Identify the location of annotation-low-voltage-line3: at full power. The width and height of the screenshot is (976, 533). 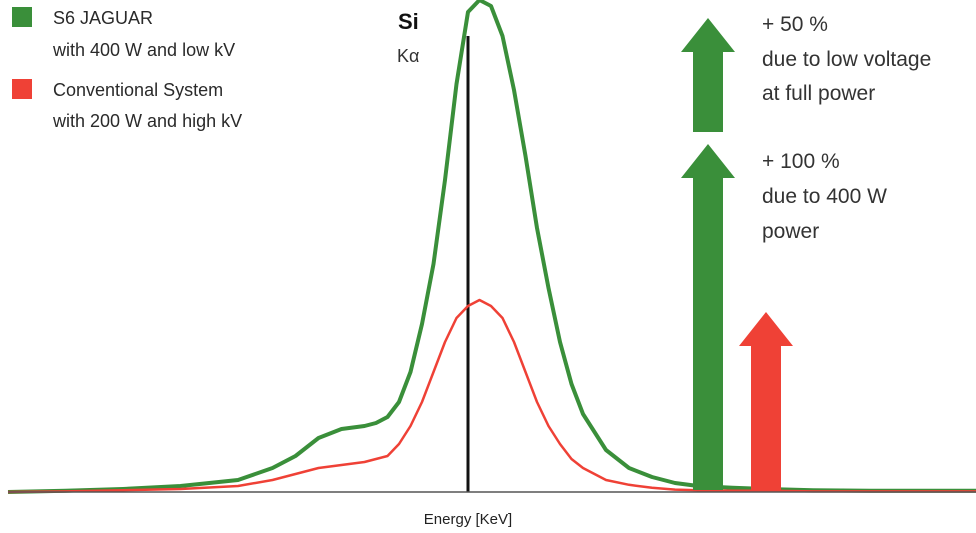
(818, 93).